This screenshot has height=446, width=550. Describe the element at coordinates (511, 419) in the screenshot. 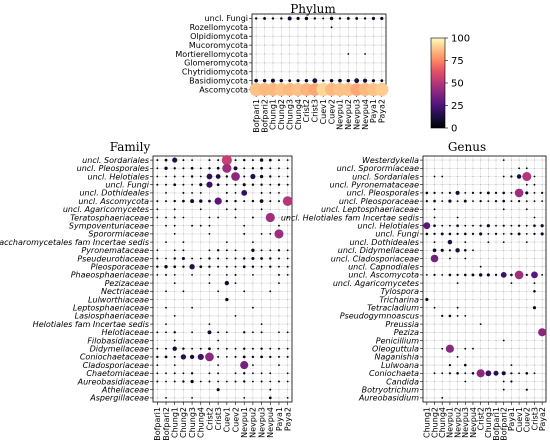

I see `x-tick-label: Paya1` at that location.